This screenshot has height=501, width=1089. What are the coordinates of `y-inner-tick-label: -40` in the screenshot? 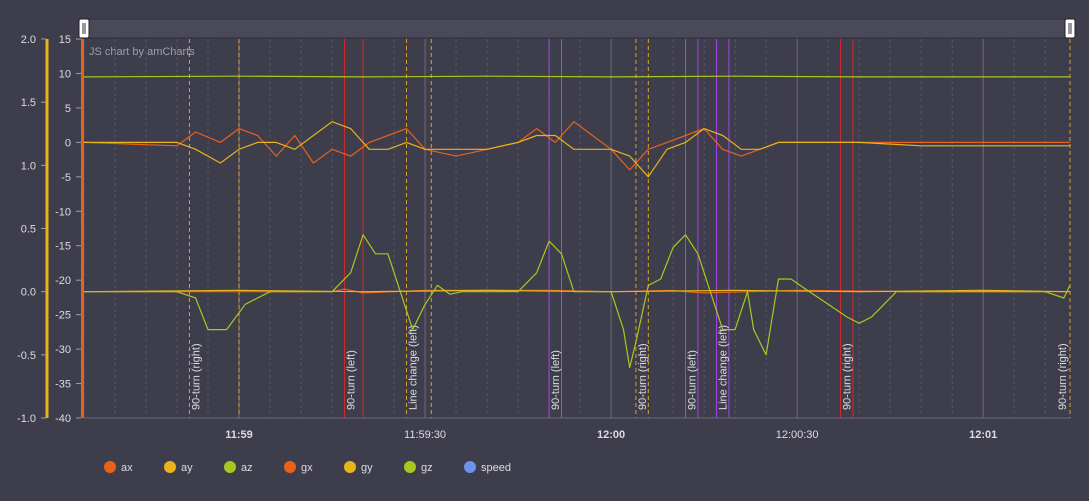 It's located at (63, 419).